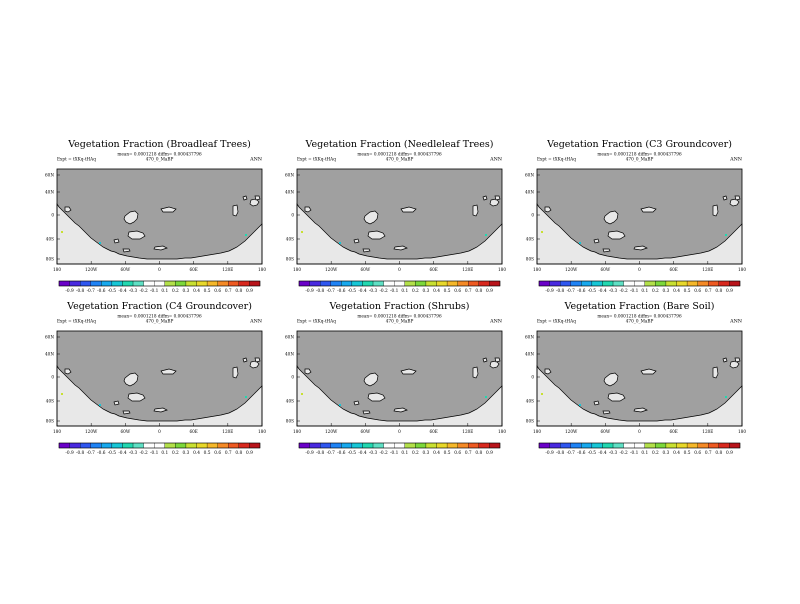 The width and height of the screenshot is (800, 604). What do you see at coordinates (352, 453) in the screenshot?
I see `colorbar-label: -0.5` at bounding box center [352, 453].